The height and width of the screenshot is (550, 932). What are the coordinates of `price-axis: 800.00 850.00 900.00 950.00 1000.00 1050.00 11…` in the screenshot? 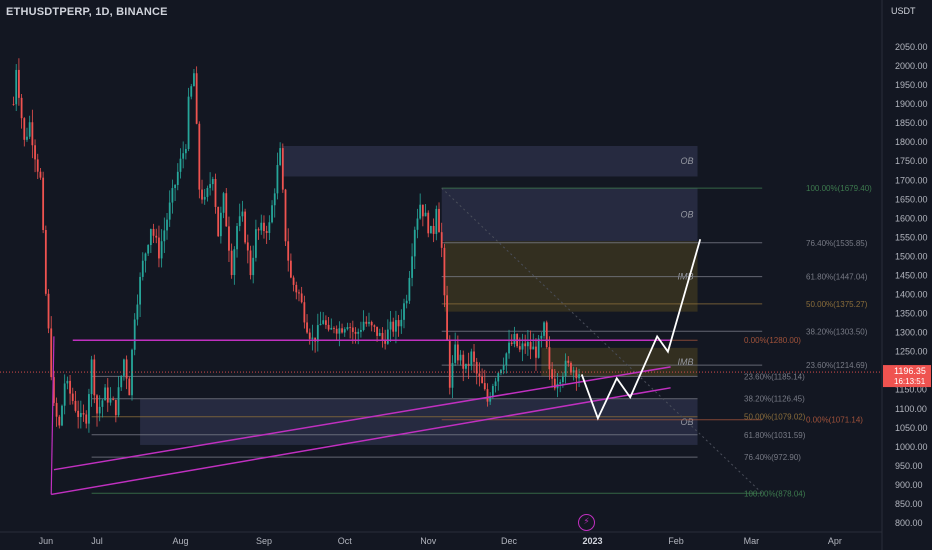 It's located at (906, 275).